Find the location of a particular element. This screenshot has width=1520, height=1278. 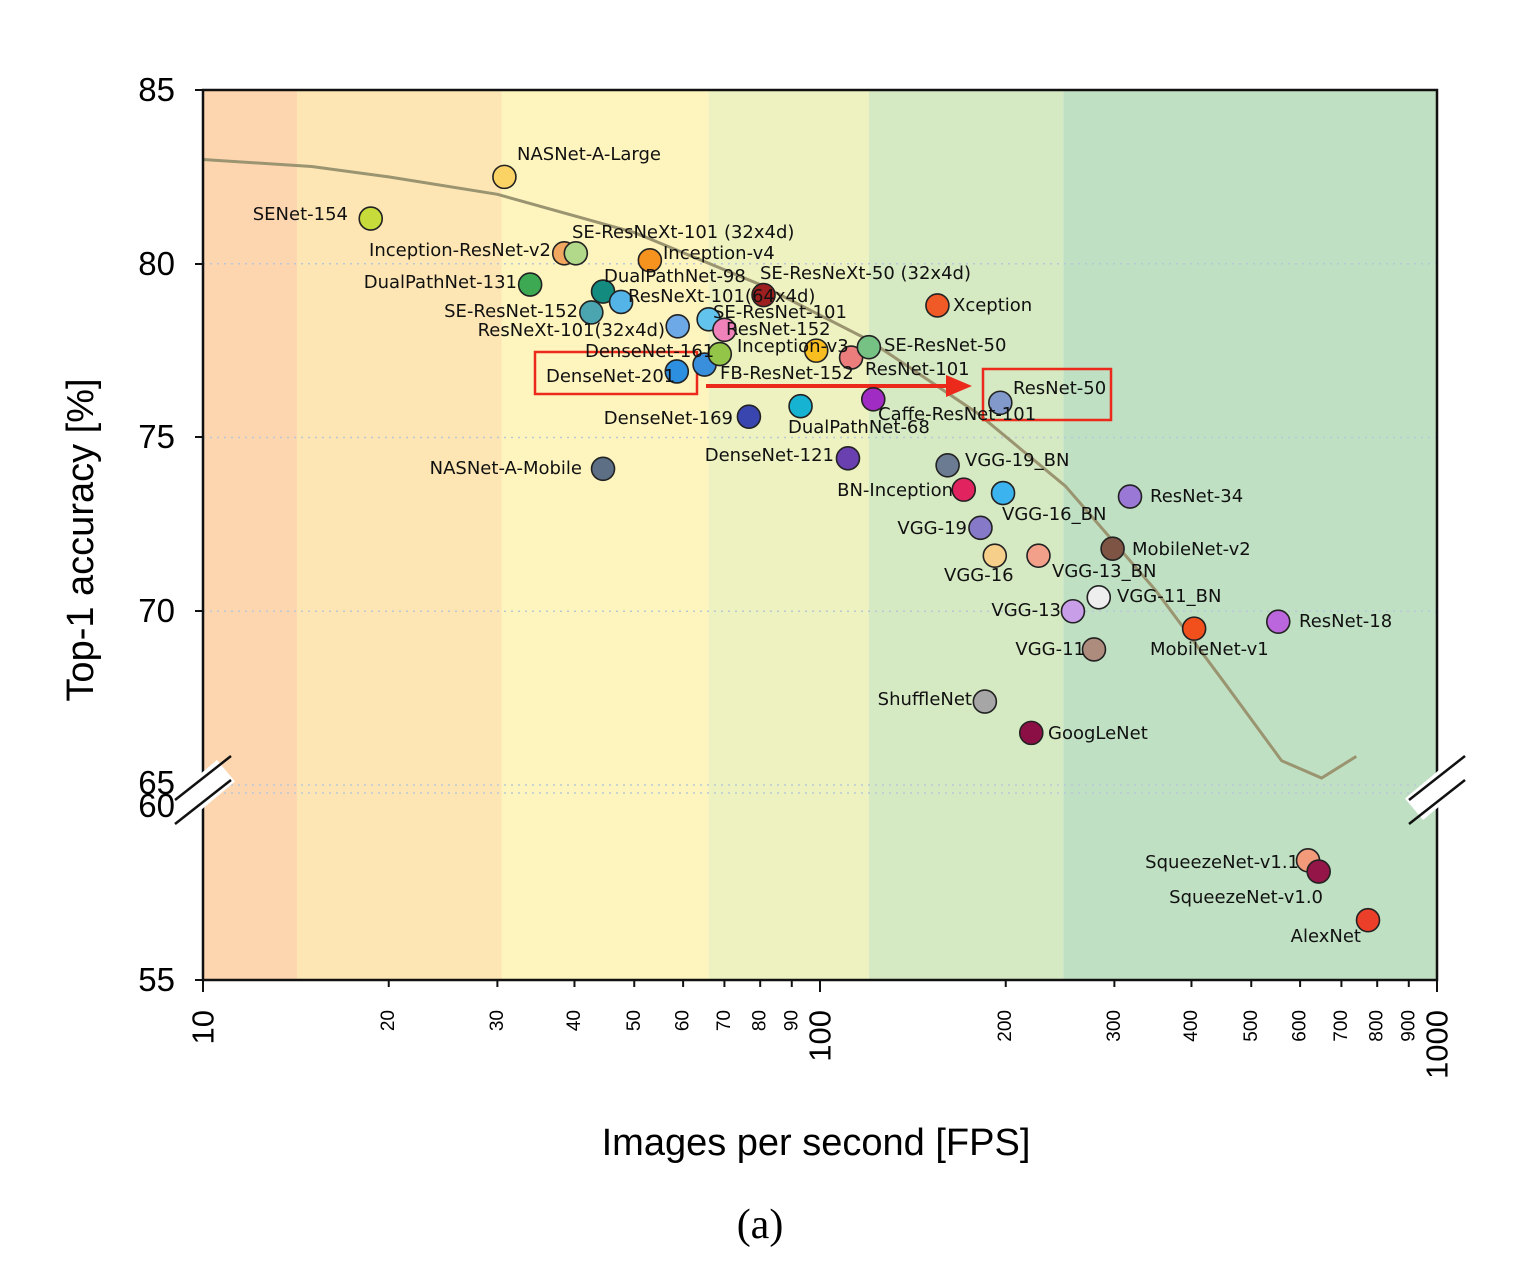

x-tick-label: 10 is located at coordinates (203, 1027).